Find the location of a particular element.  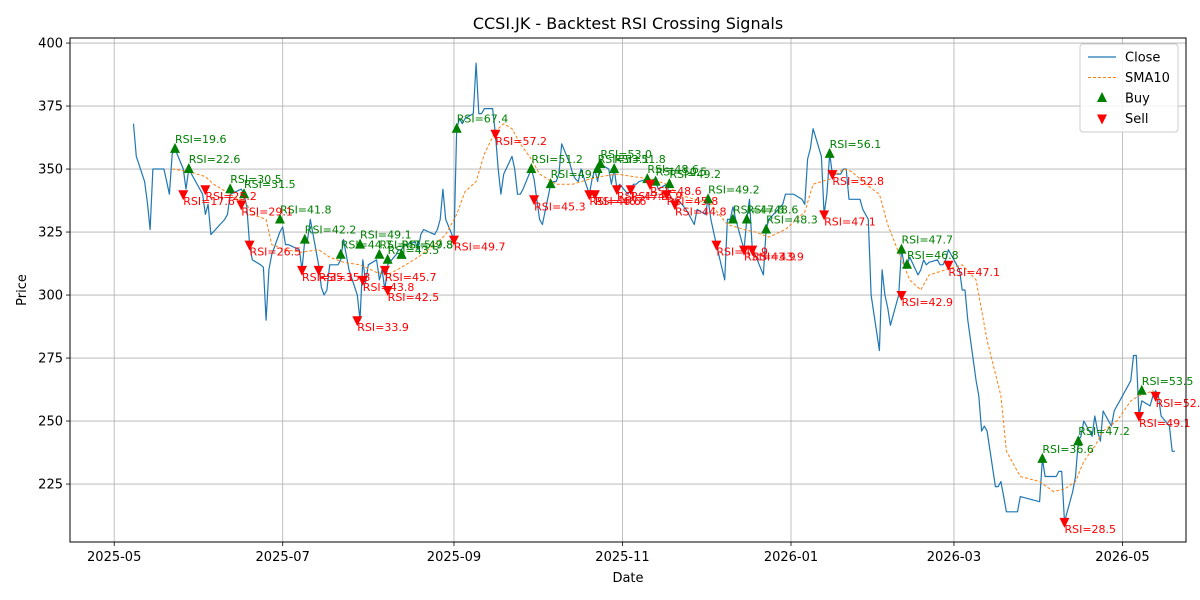

sell-annotation: RSI=42.9 is located at coordinates (927, 302).